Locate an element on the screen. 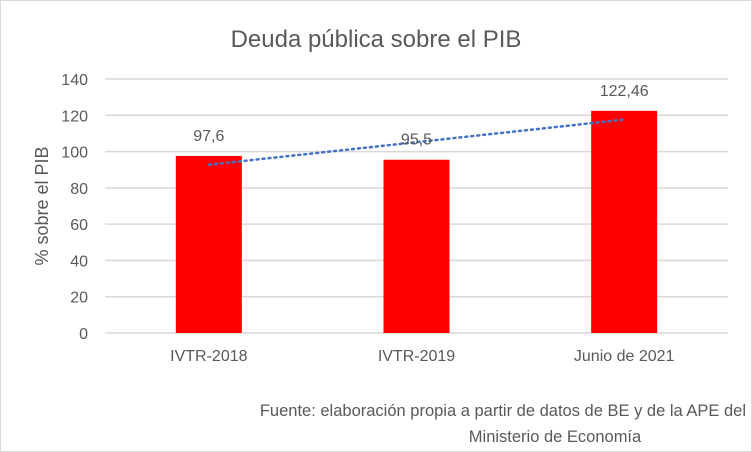 Image resolution: width=752 pixels, height=452 pixels. y-tick-label: 20 is located at coordinates (79, 298).